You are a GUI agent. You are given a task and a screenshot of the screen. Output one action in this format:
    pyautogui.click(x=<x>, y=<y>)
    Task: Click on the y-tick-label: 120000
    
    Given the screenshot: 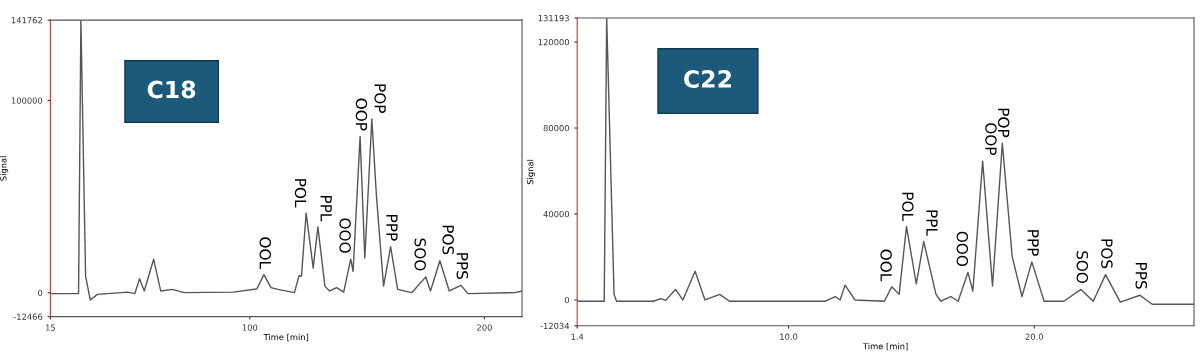 What is the action you would take?
    pyautogui.click(x=554, y=42)
    